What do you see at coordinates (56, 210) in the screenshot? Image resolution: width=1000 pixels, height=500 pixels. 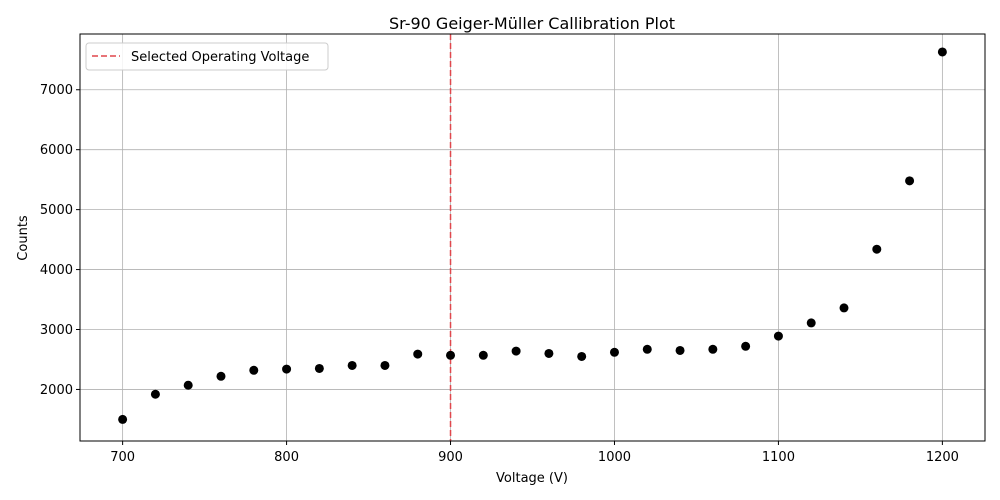 I see `y-tick-label: 5000` at bounding box center [56, 210].